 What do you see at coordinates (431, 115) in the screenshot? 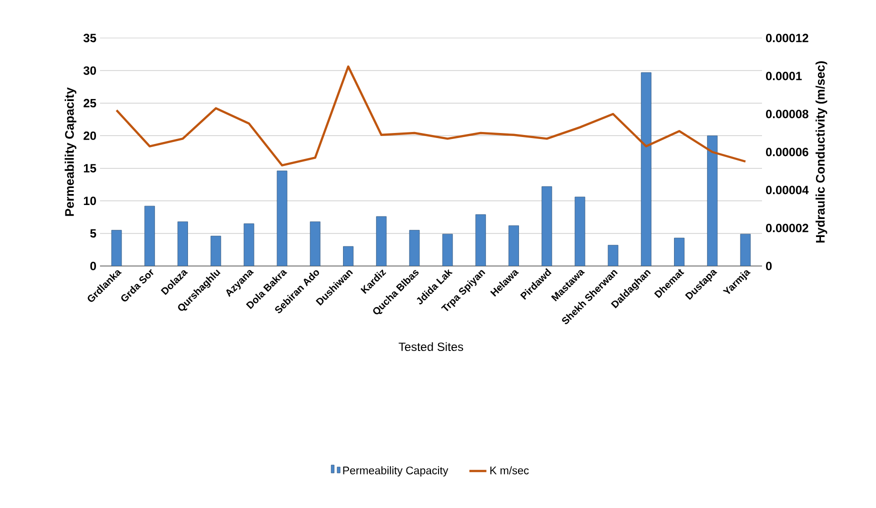
I see `line-series` at bounding box center [431, 115].